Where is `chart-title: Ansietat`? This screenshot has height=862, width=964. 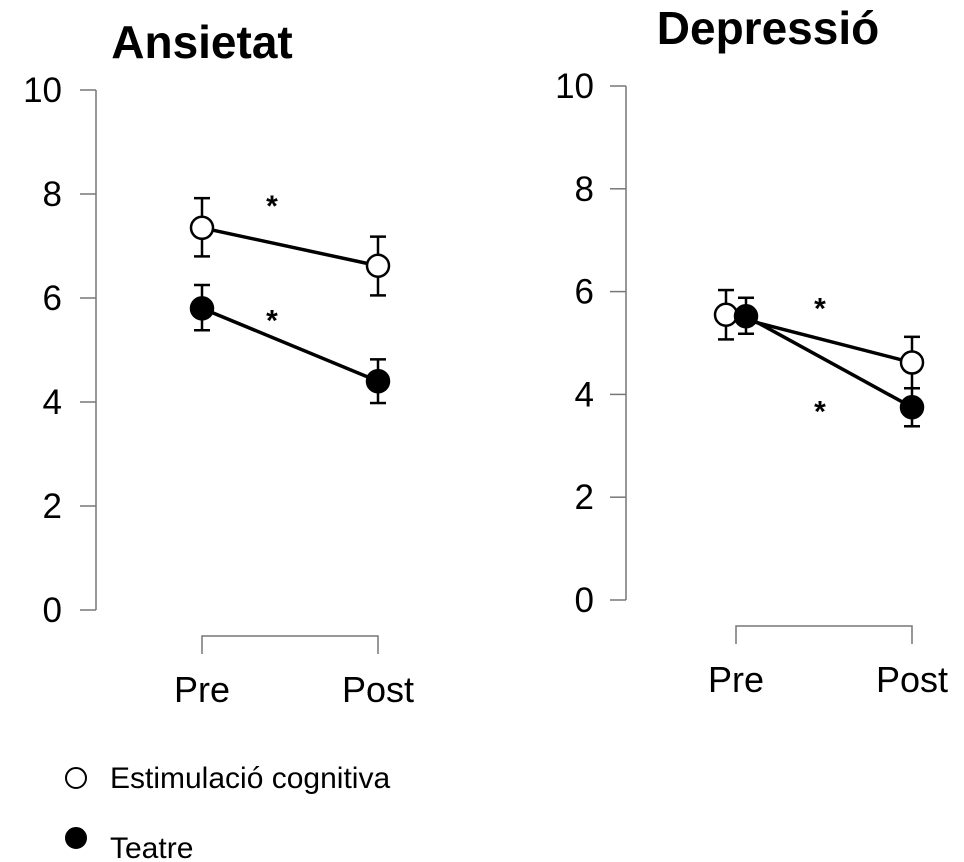
chart-title: Ansietat is located at coordinates (201, 42).